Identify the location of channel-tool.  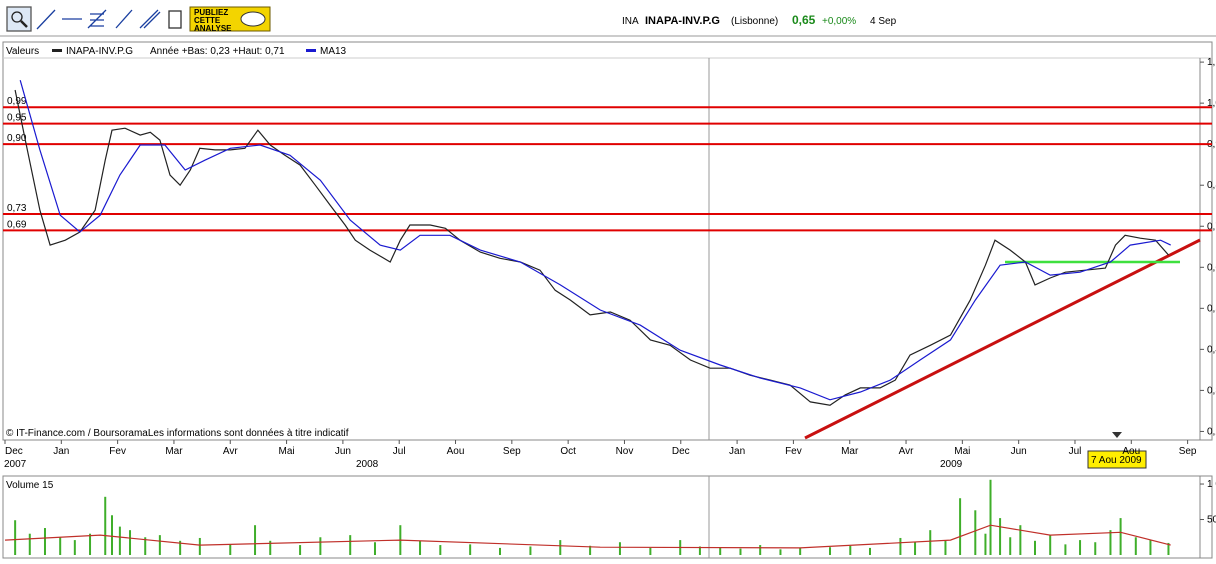
(124, 19).